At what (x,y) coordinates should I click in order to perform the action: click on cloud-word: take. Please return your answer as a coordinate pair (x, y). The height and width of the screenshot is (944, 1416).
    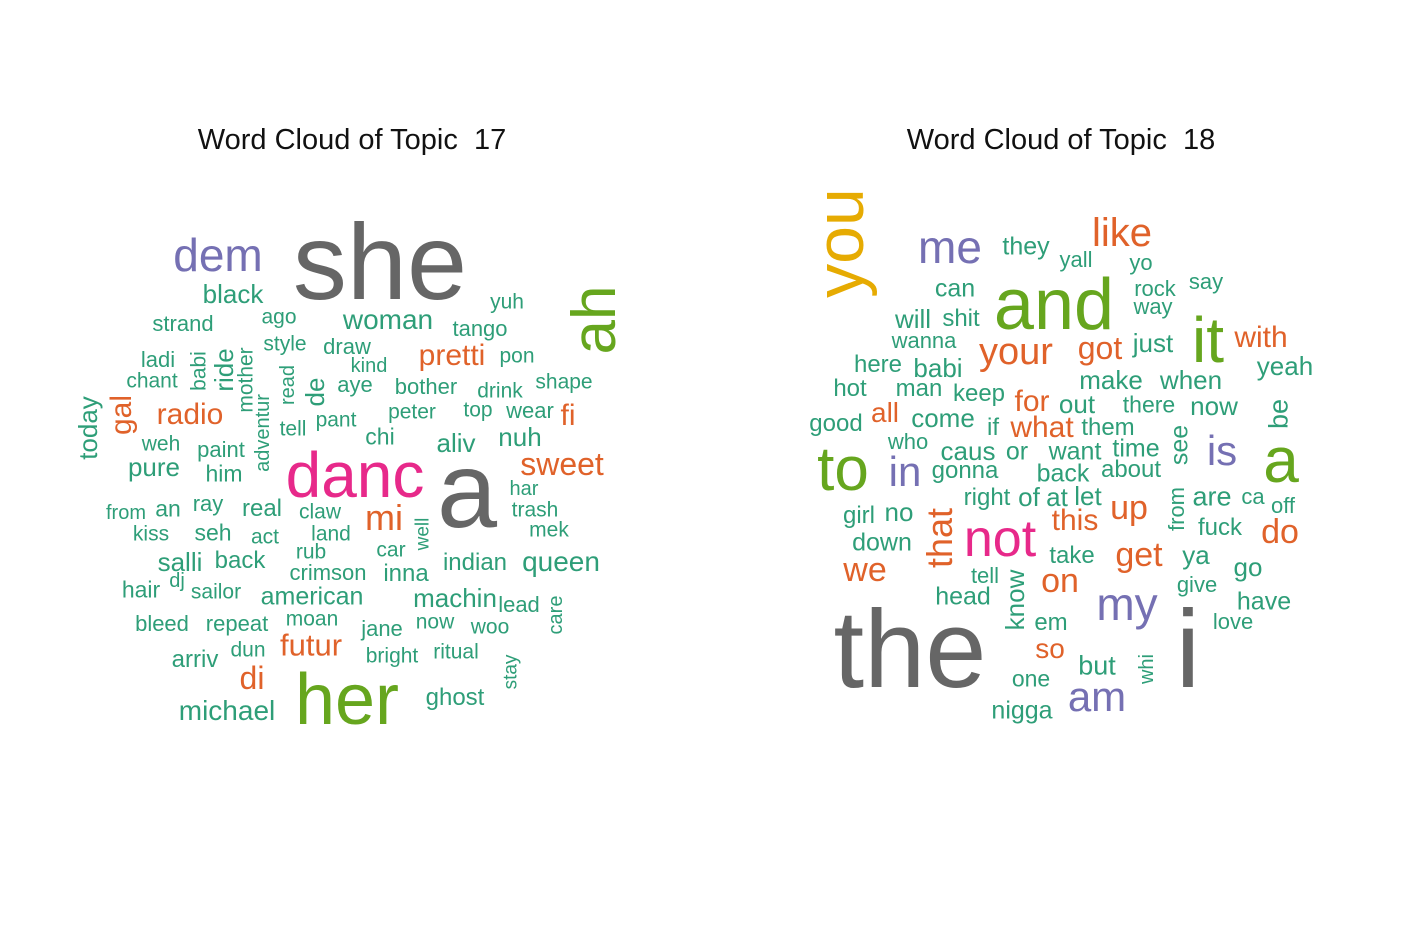
    Looking at the image, I should click on (1072, 555).